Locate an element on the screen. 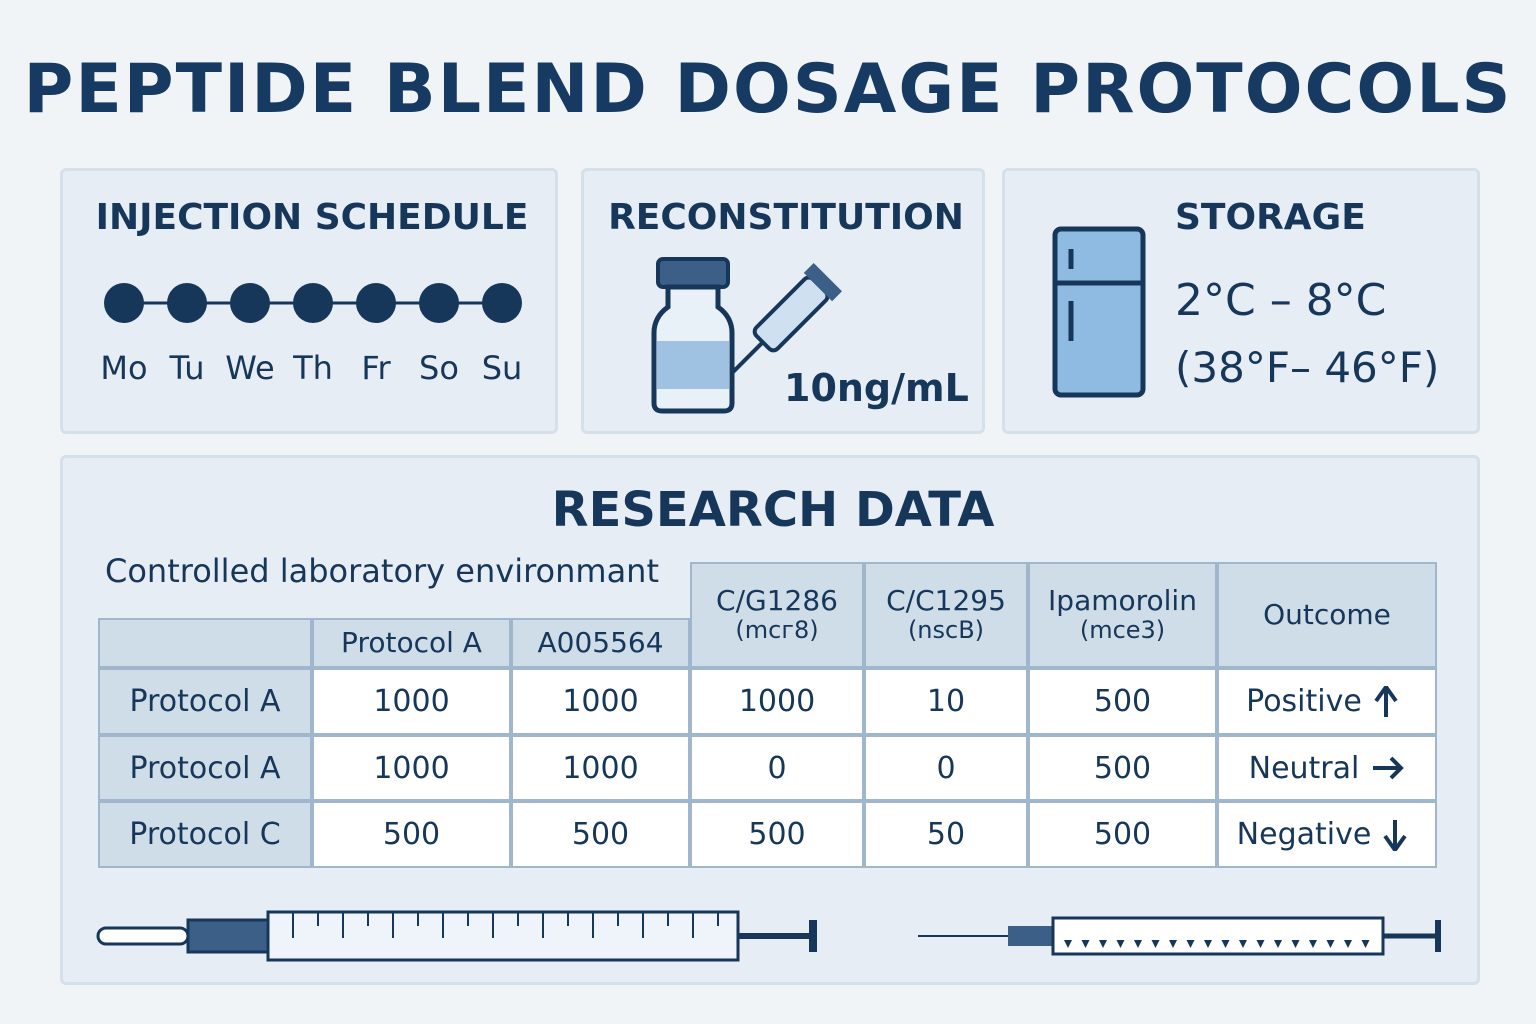 This screenshot has height=1024, width=1536. subtitle: Controlled laboratory environmant is located at coordinates (382, 571).